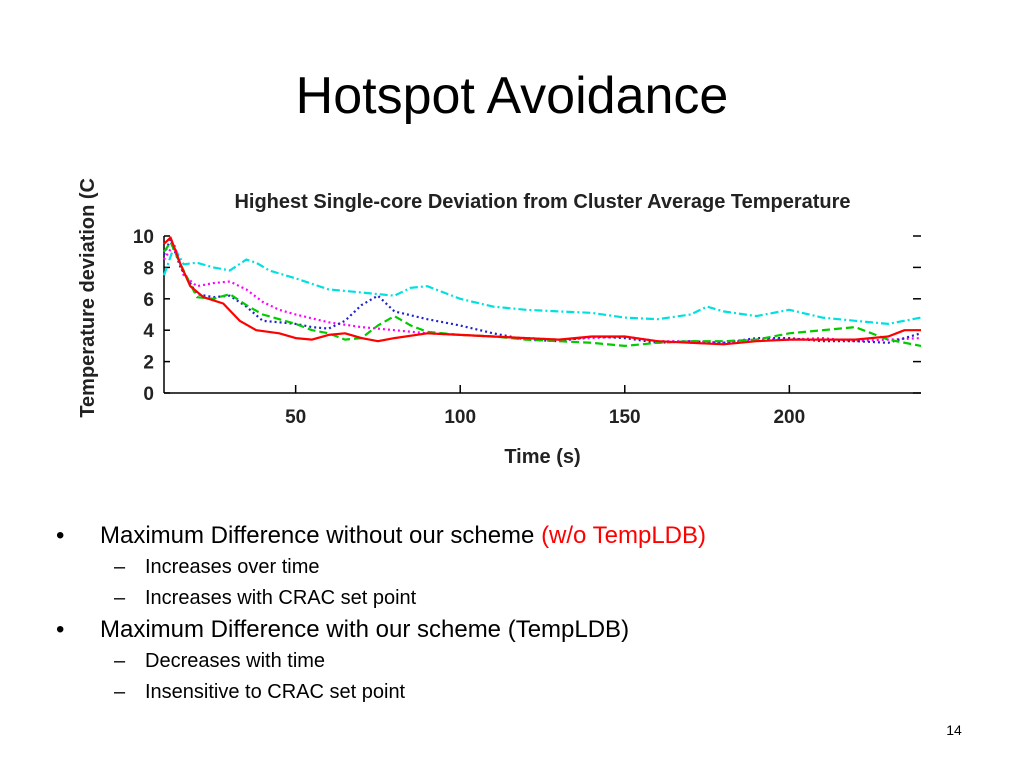 This screenshot has width=1024, height=768. What do you see at coordinates (506, 692) in the screenshot?
I see `subbullet-insensitive-to-crac: – Insensitive to CRAC set point` at bounding box center [506, 692].